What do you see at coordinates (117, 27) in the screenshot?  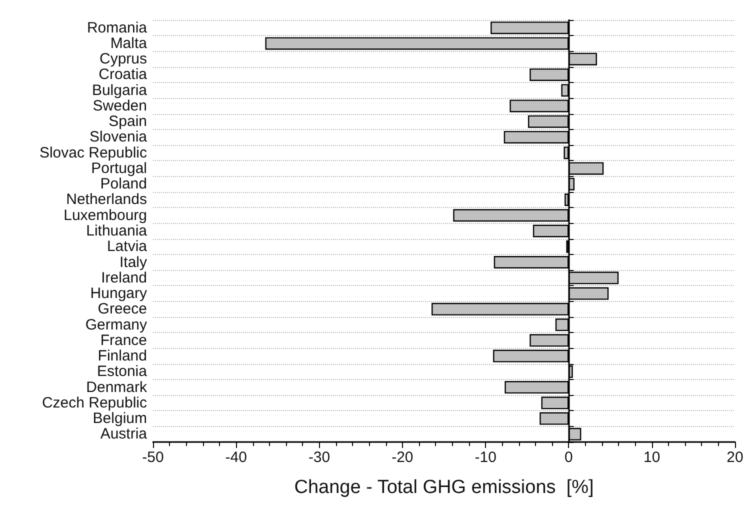 I see `y-tick-label: Romania` at bounding box center [117, 27].